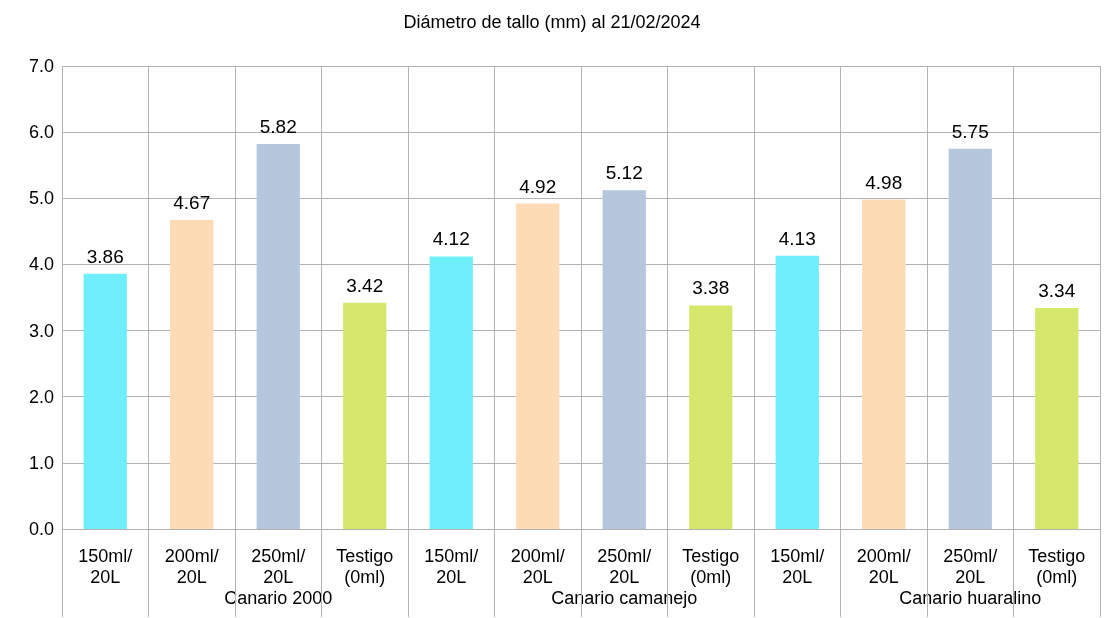 The image size is (1104, 618). I want to click on data-label: 4.67, so click(192, 203).